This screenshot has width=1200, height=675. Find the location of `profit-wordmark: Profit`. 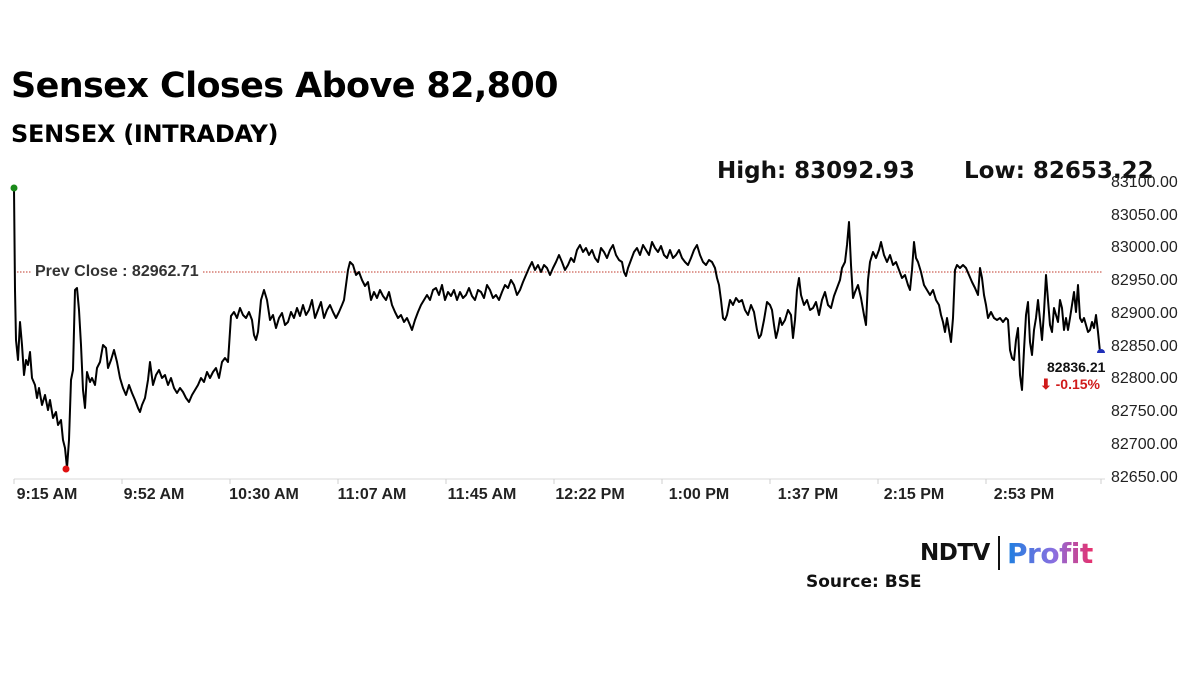

profit-wordmark: Profit is located at coordinates (1050, 553).